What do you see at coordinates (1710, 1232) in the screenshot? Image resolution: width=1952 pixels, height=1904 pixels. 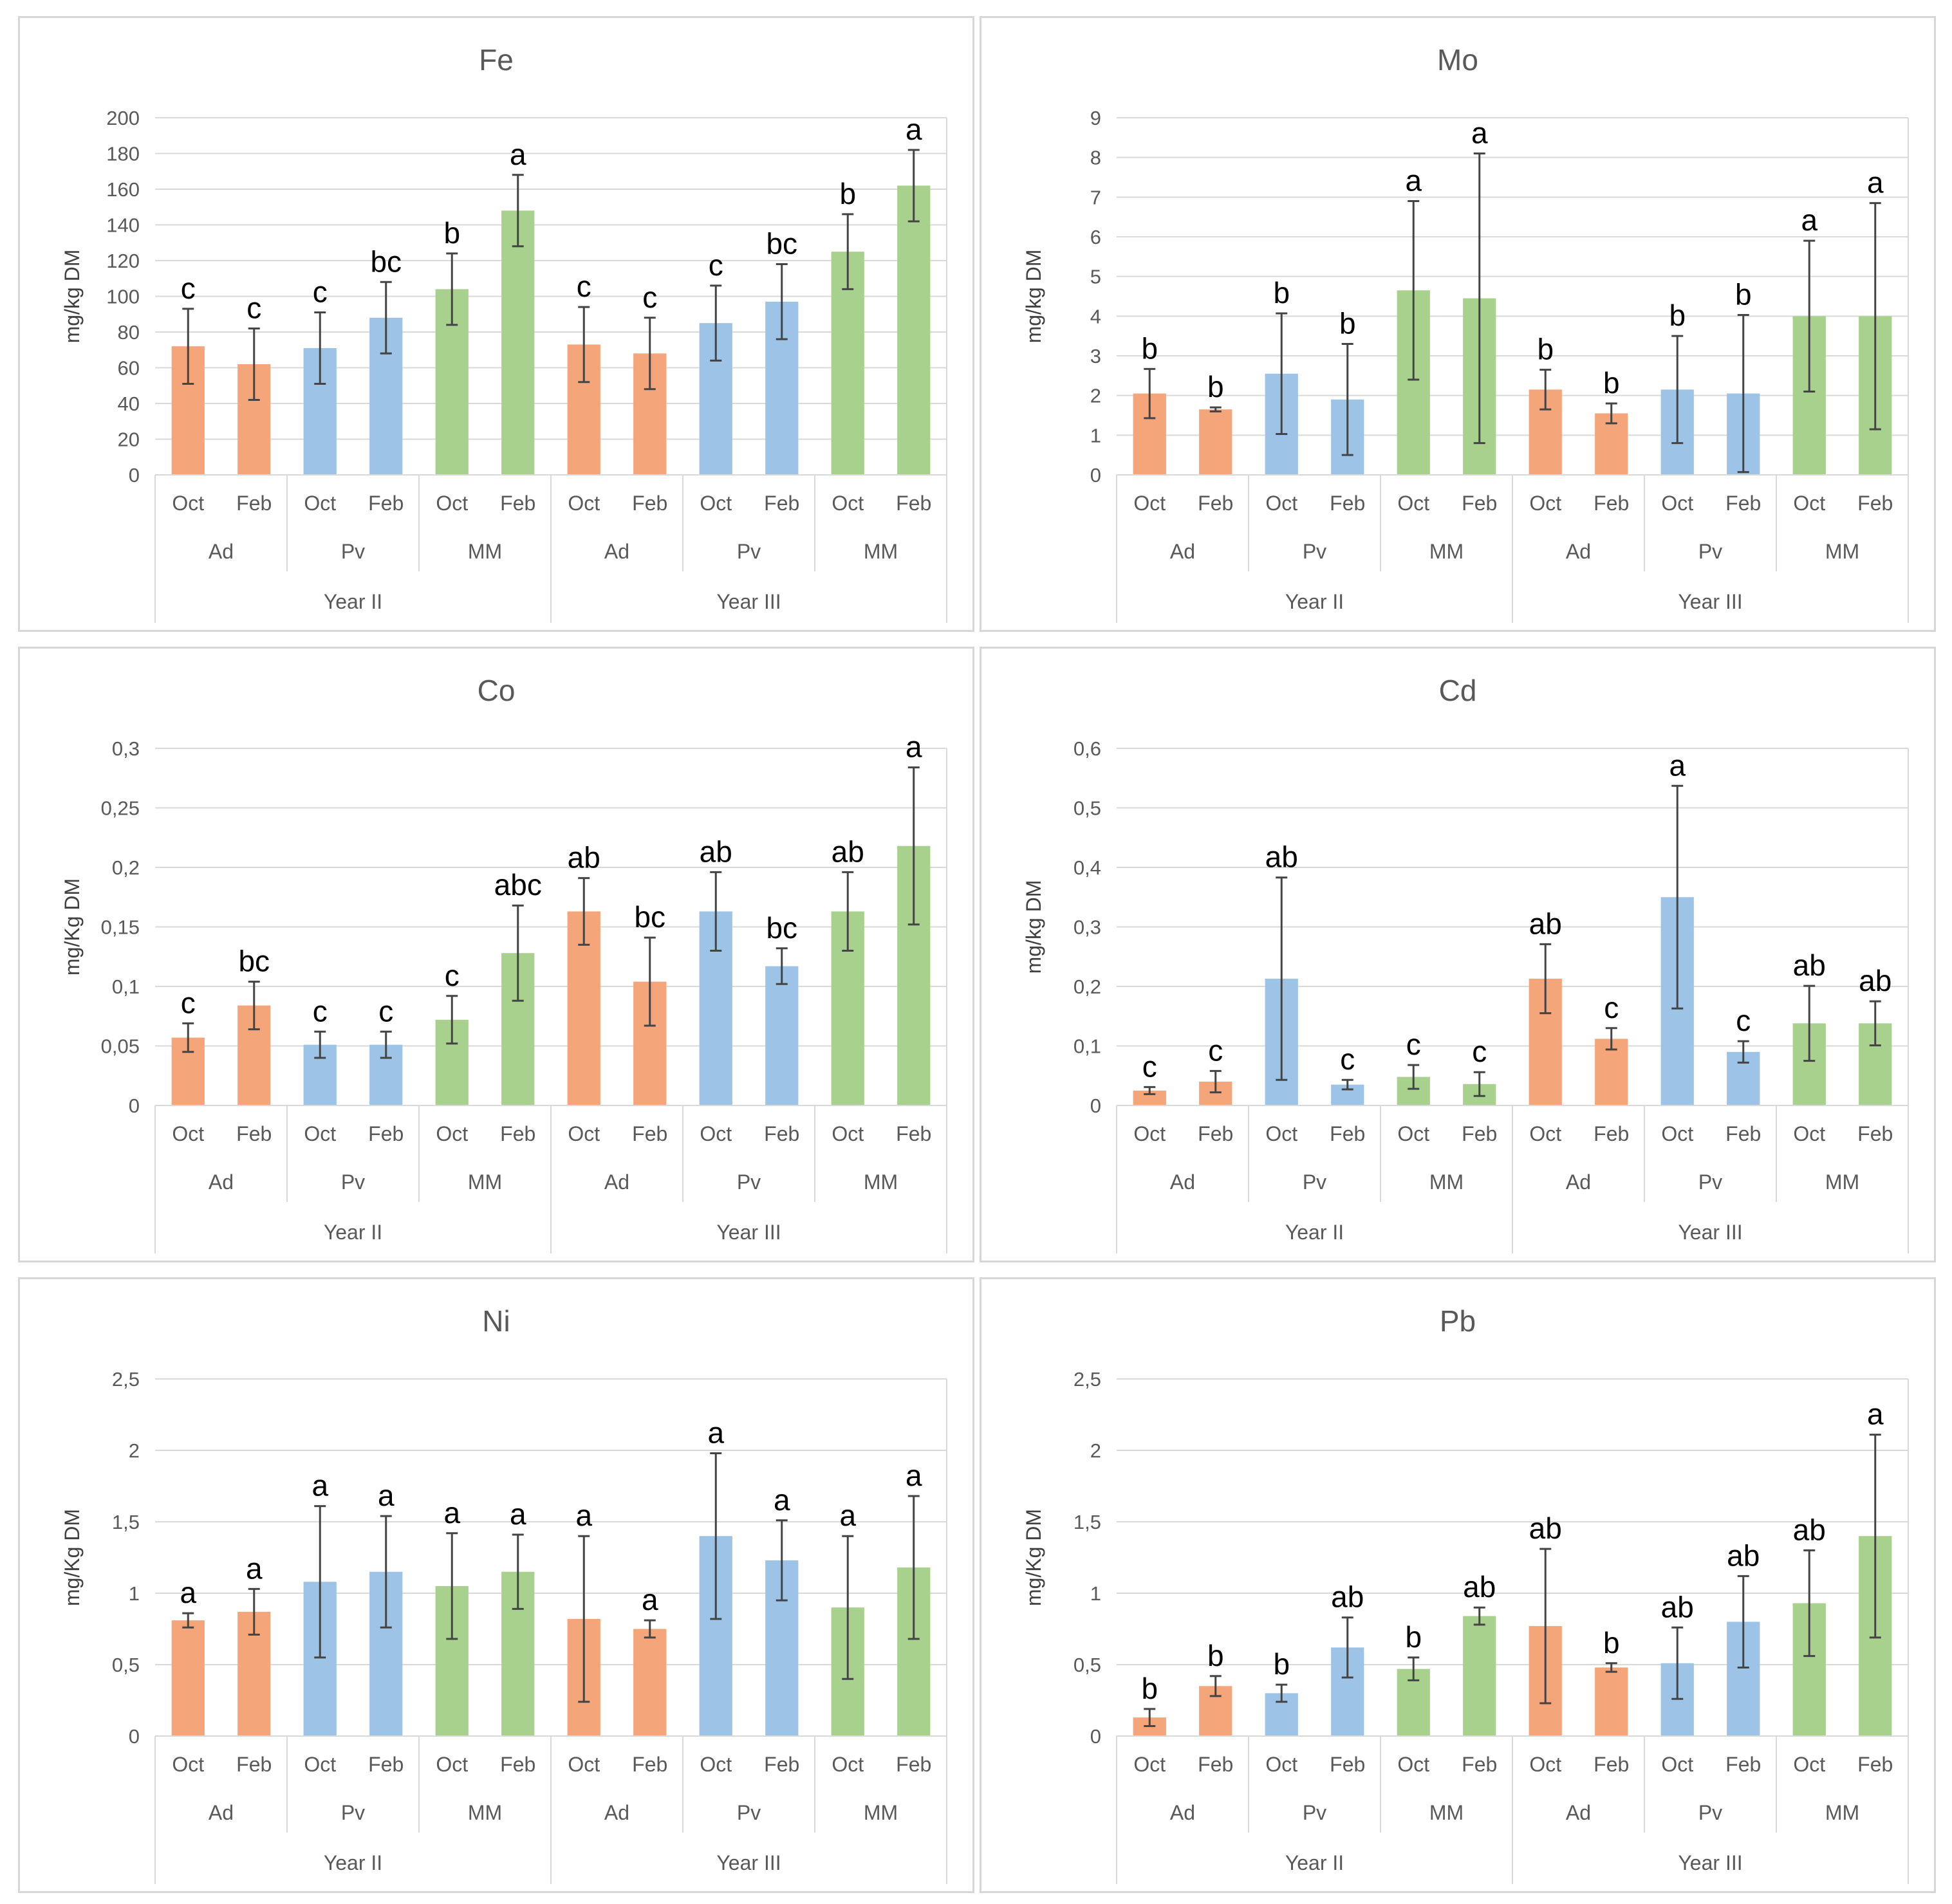 I see `x-year-label: Year III` at bounding box center [1710, 1232].